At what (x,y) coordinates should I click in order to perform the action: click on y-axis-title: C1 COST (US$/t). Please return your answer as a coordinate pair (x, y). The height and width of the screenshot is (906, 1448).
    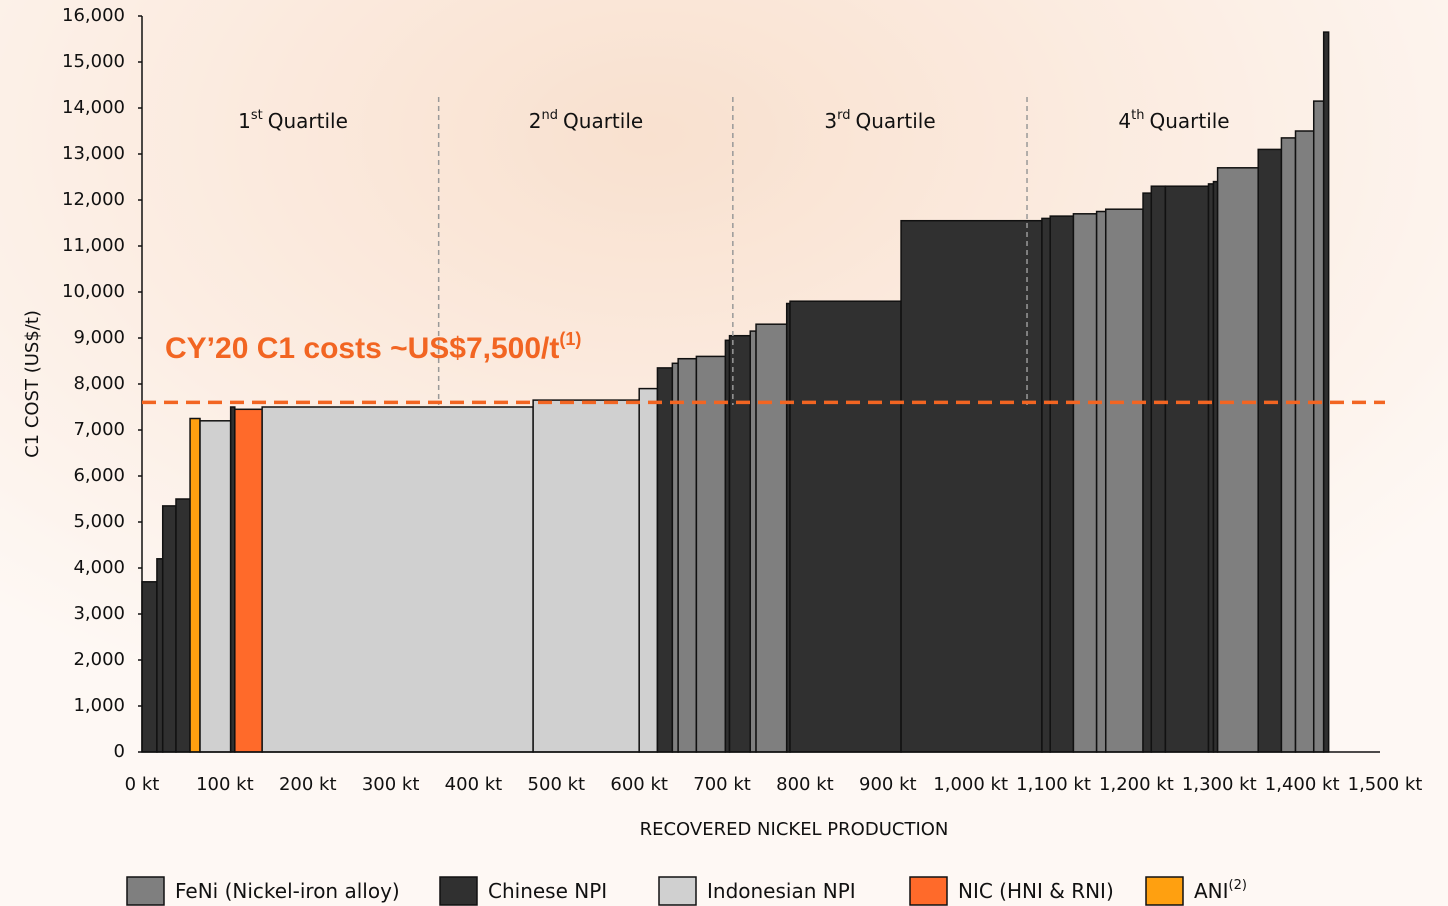
    Looking at the image, I should click on (32, 384).